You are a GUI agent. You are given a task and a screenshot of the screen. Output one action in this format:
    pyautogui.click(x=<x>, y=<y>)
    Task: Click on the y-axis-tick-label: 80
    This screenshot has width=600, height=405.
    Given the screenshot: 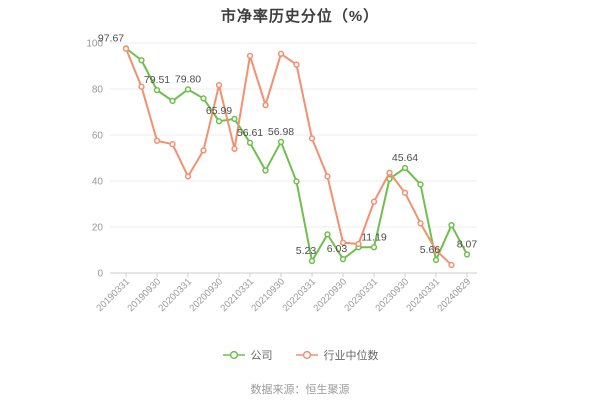 What is the action you would take?
    pyautogui.click(x=98, y=90)
    